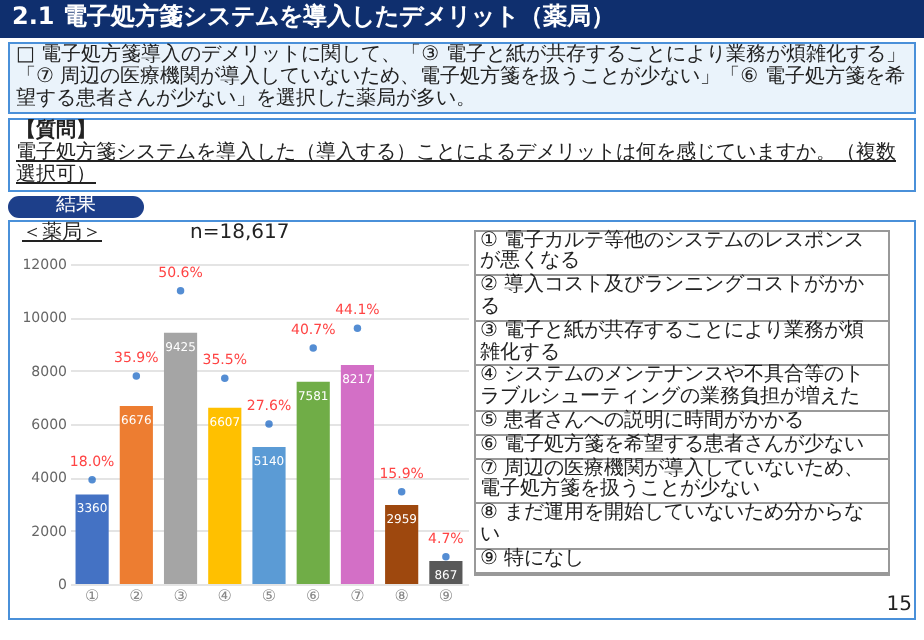 This screenshot has height=640, width=924. I want to click on text: ④ システムのメンテナンスや不具合等のトラブルシューティングの業務負担が増えた, so click(682, 388).